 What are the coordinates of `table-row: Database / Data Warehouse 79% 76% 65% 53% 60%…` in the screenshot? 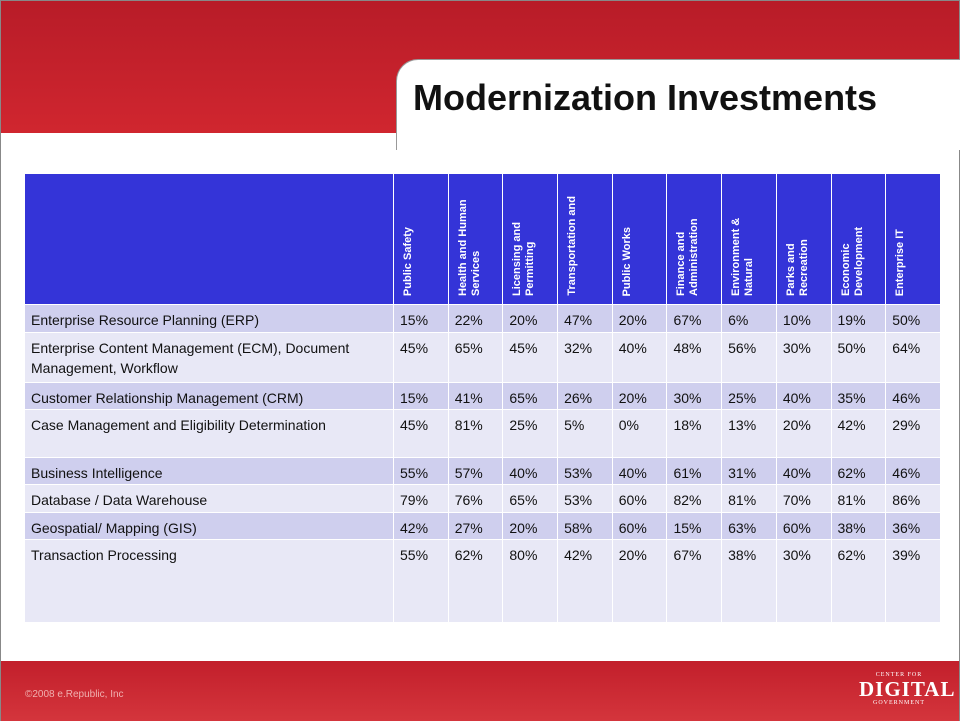 It's located at (482, 498).